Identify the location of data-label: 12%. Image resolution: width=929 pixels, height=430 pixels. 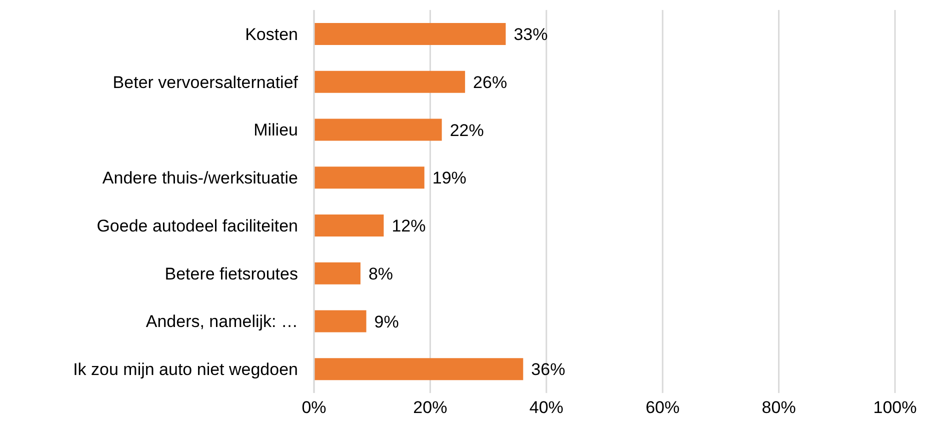
(409, 226).